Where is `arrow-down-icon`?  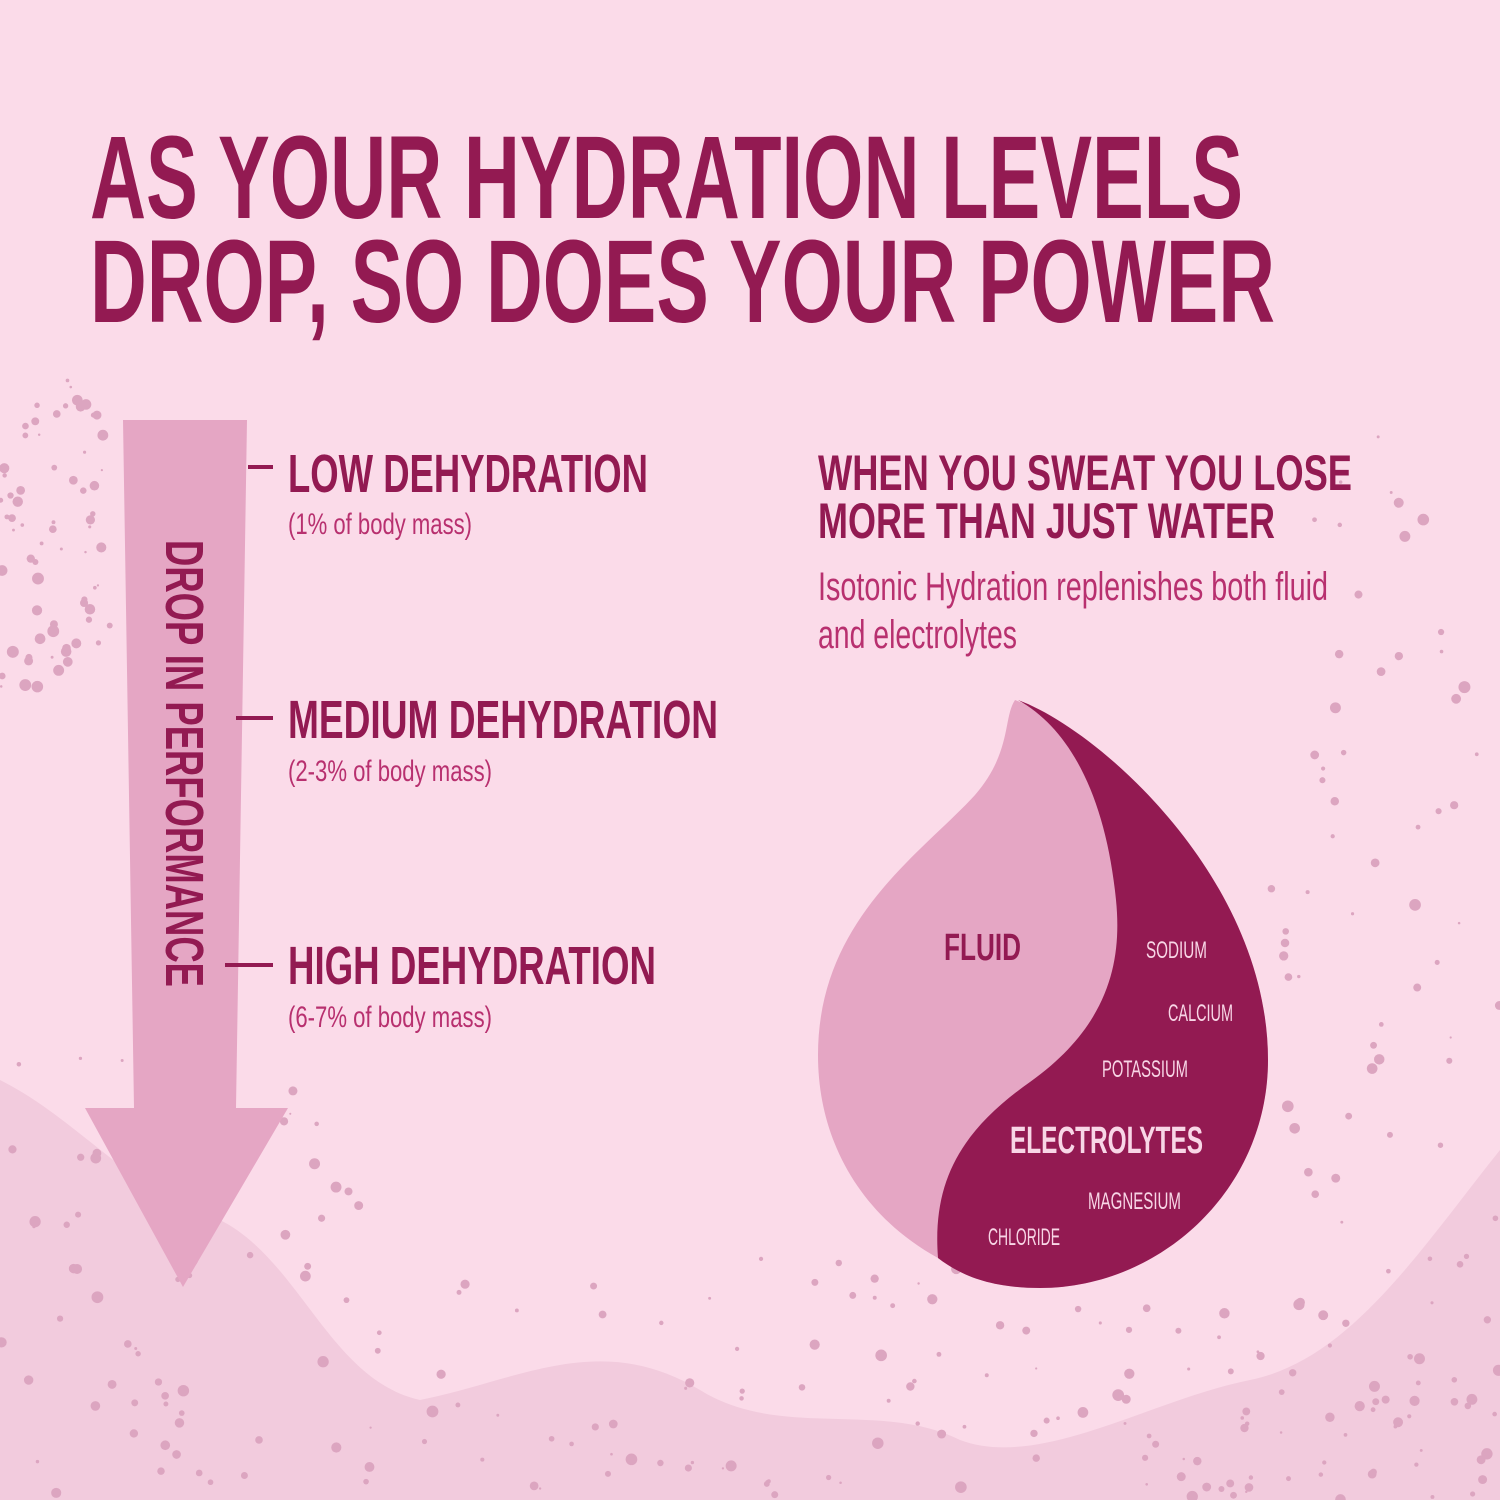 arrow-down-icon is located at coordinates (186, 853).